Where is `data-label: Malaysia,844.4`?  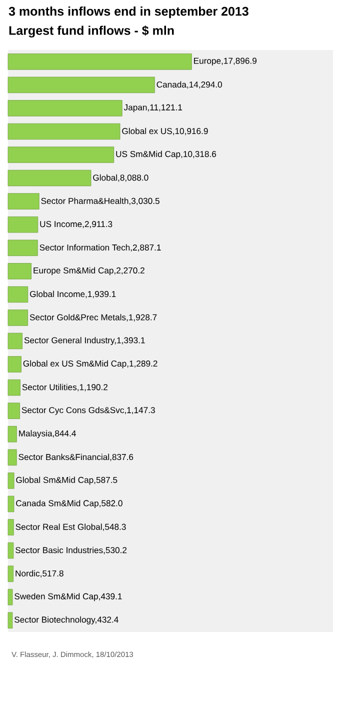
data-label: Malaysia,844.4 is located at coordinates (47, 434).